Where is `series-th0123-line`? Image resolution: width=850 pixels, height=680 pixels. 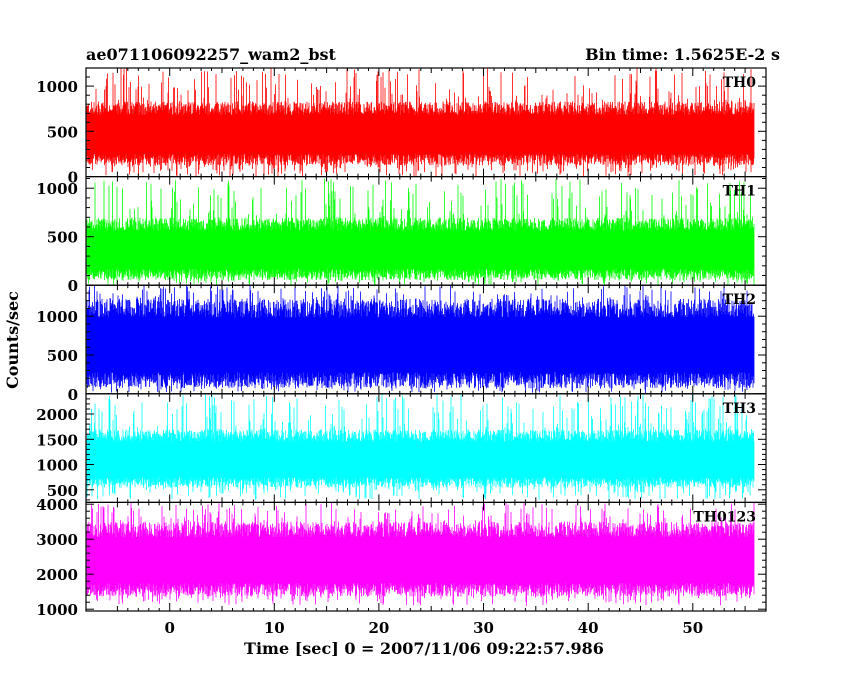 series-th0123-line is located at coordinates (420, 554).